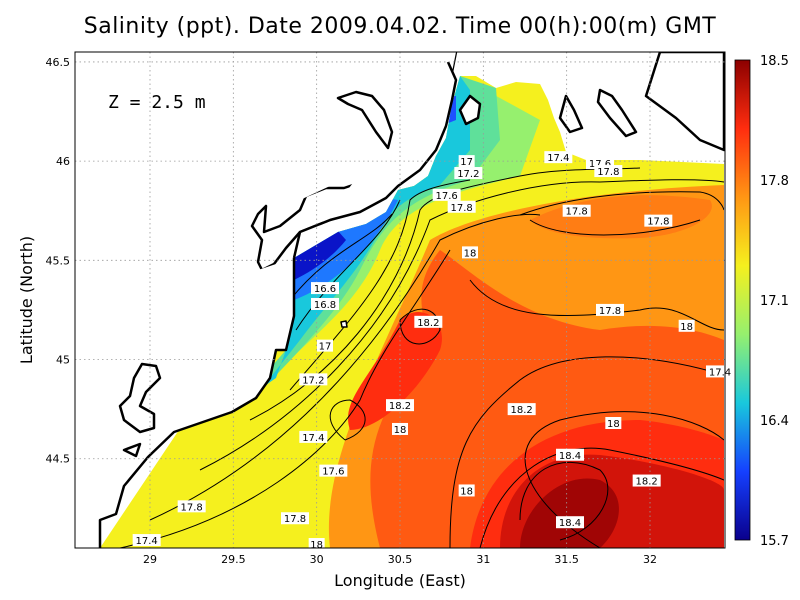 The image size is (800, 600). I want to click on contour-label: 16.8, so click(325, 304).